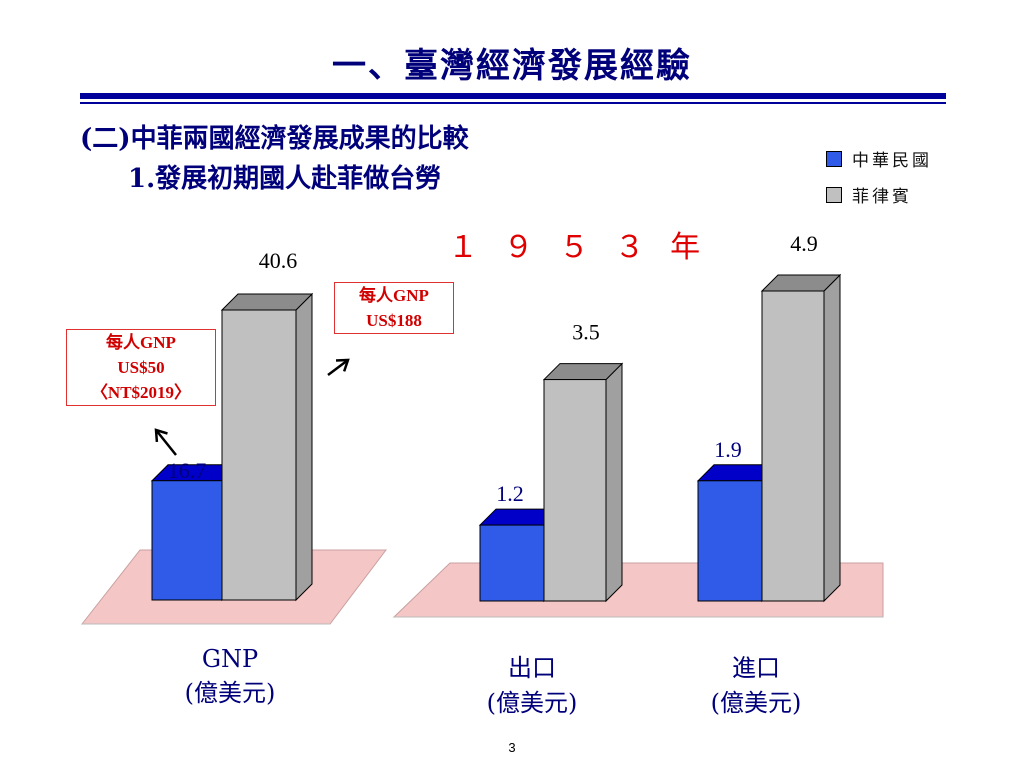 This screenshot has height=768, width=1024. What do you see at coordinates (532, 668) in the screenshot?
I see `category-export-line-1: 出口` at bounding box center [532, 668].